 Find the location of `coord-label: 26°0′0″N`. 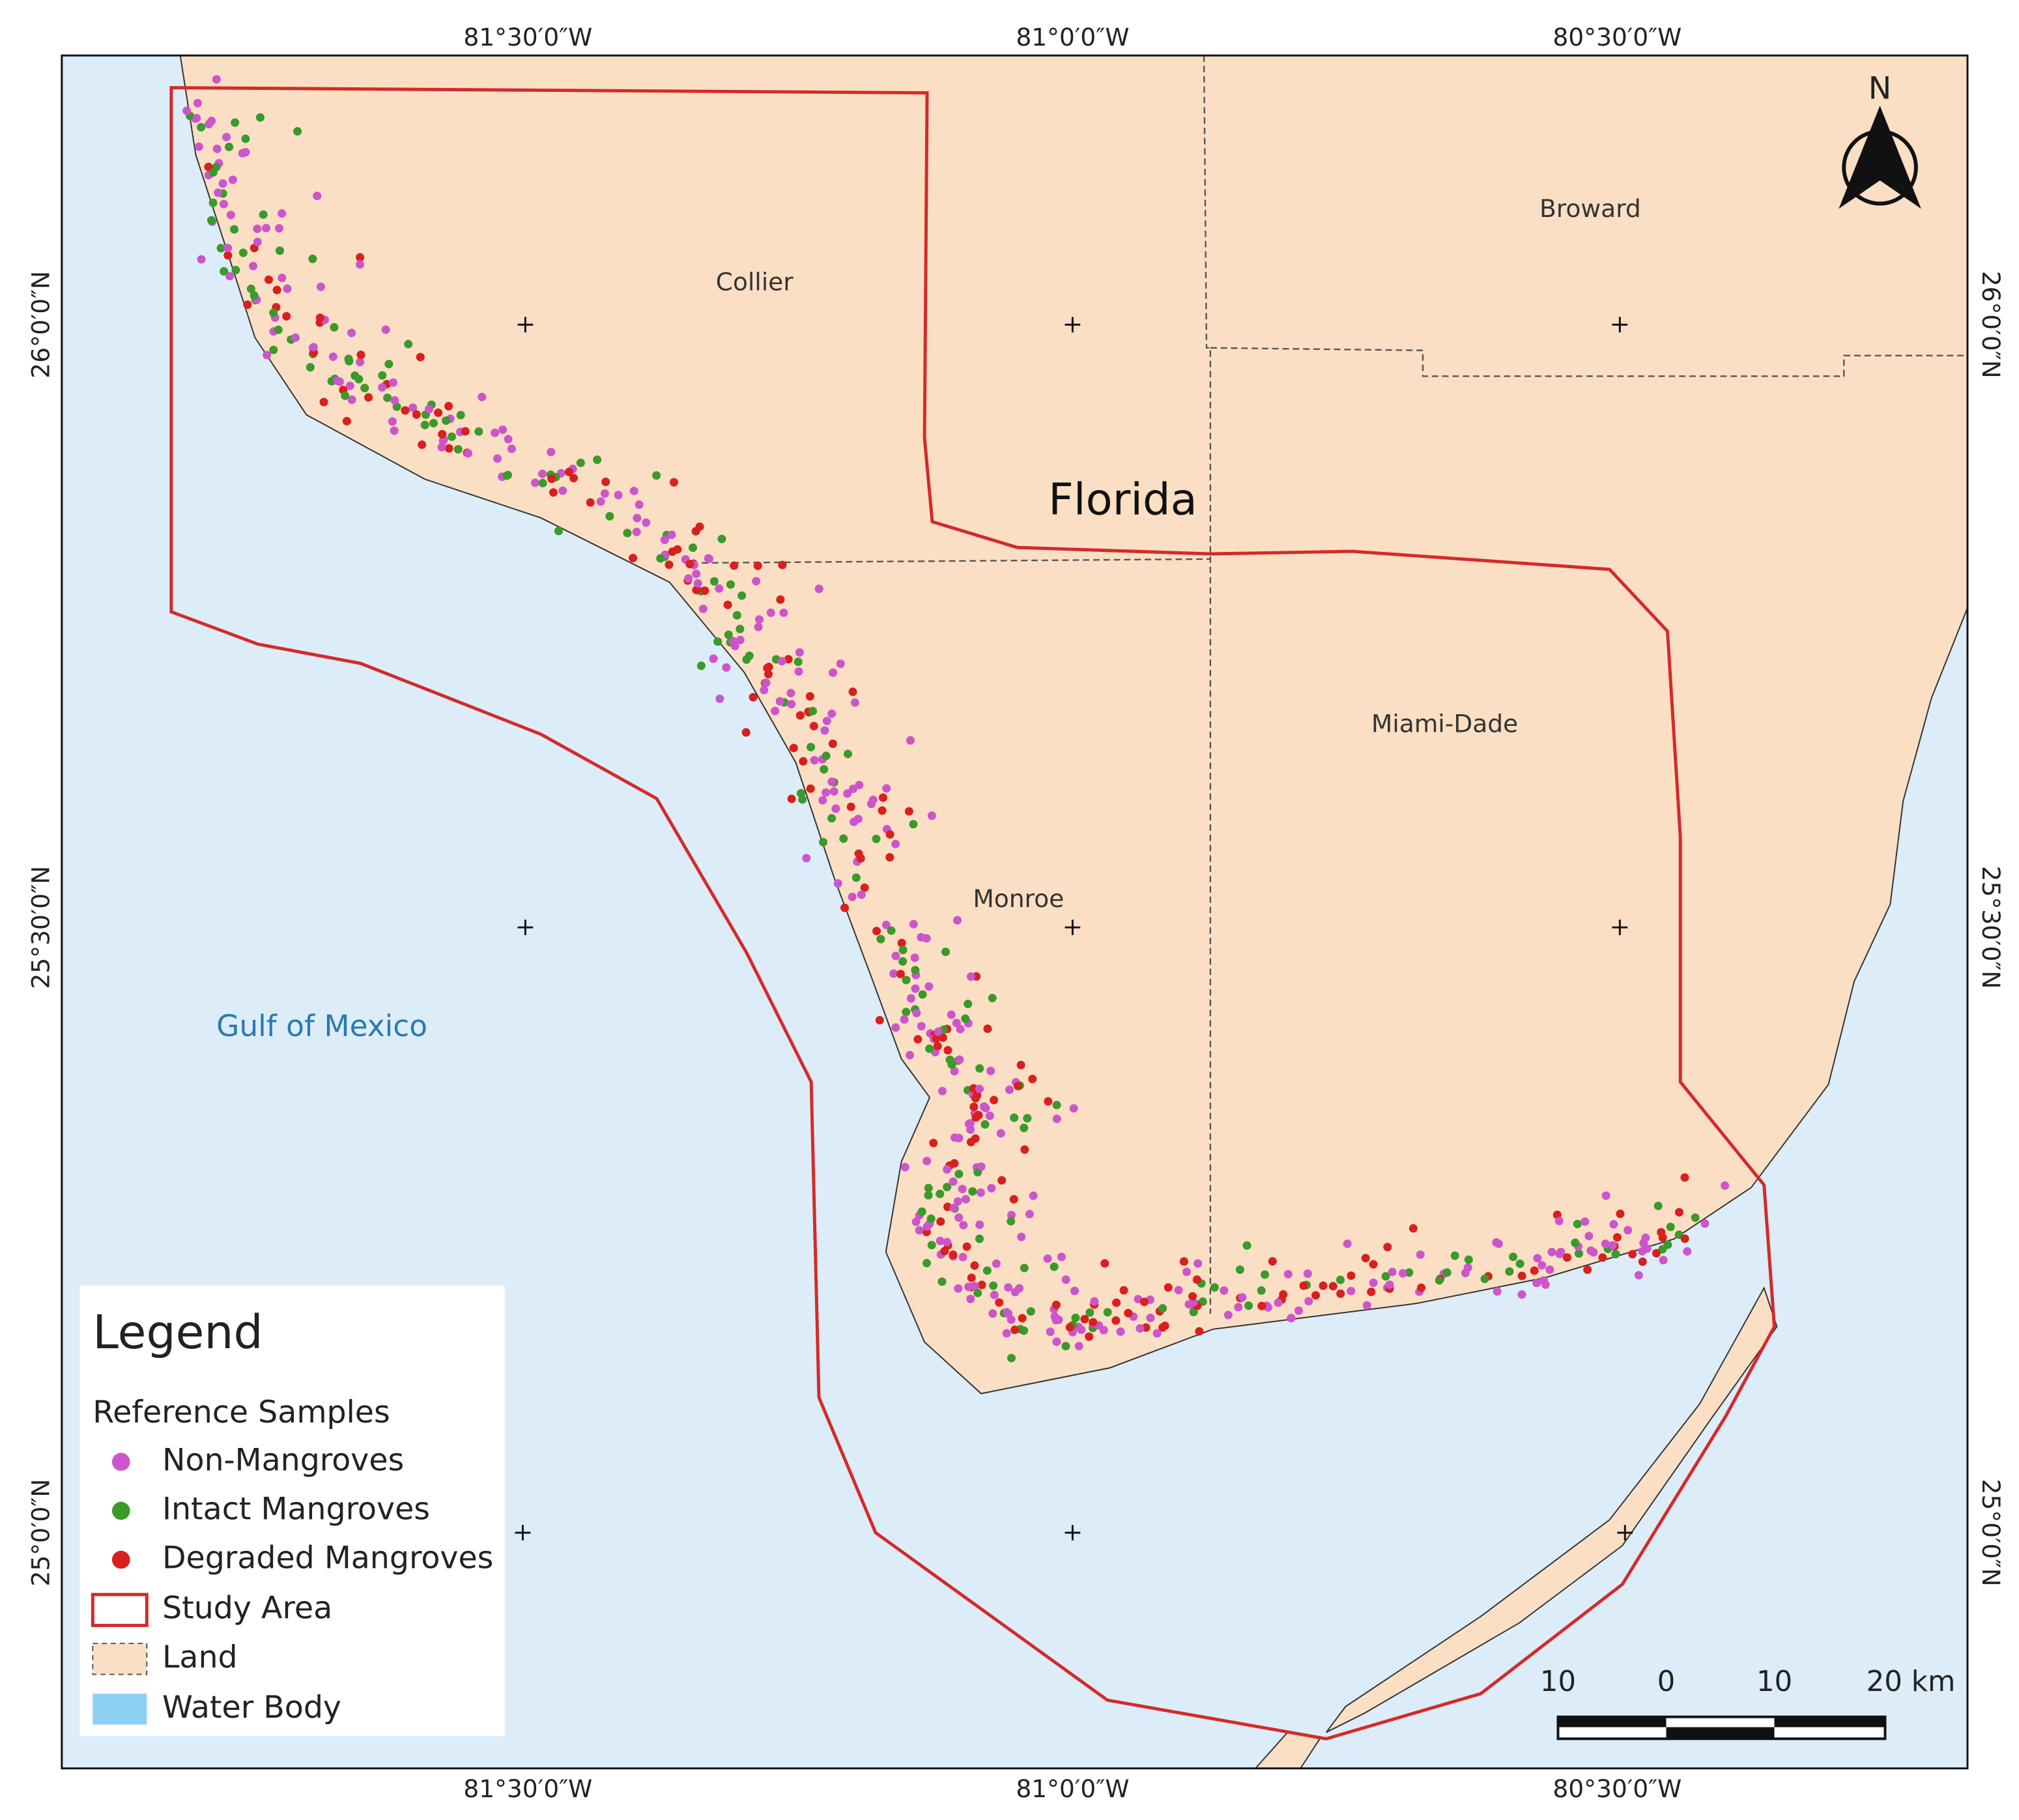

coord-label: 26°0′0″N is located at coordinates (1991, 325).